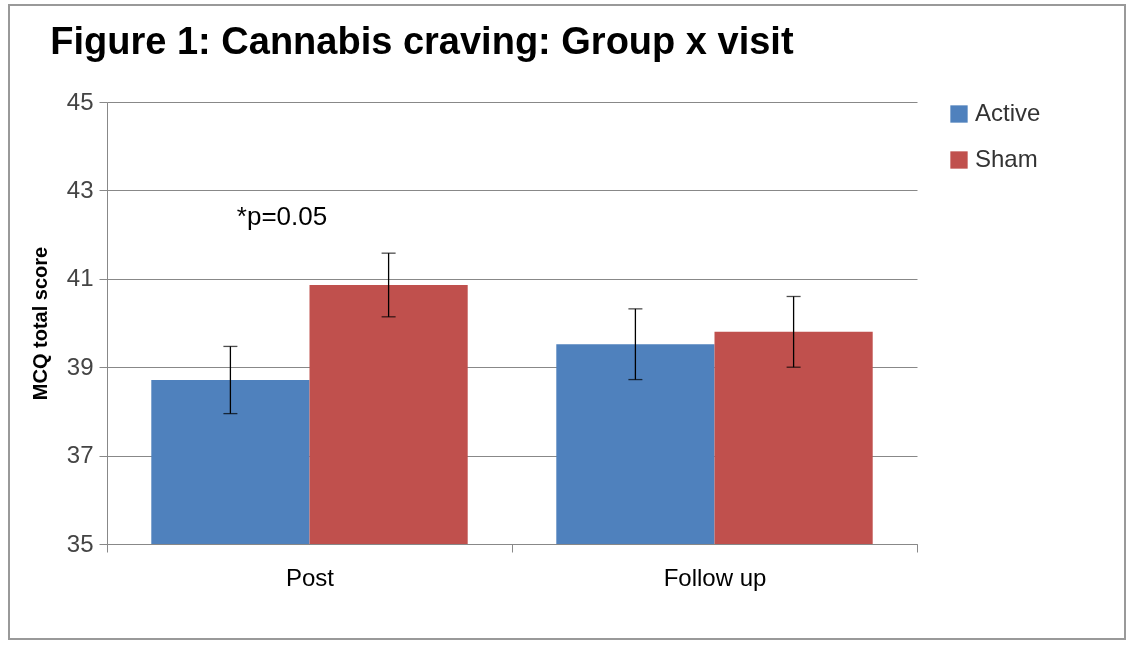 The height and width of the screenshot is (646, 1138). I want to click on legend-label: Active, so click(1008, 112).